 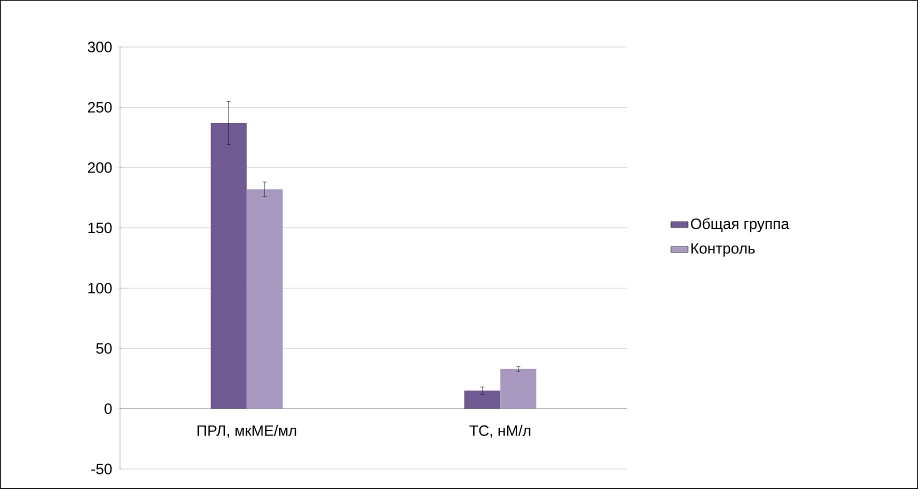 I want to click on legend-label: Общая группа, so click(x=740, y=225).